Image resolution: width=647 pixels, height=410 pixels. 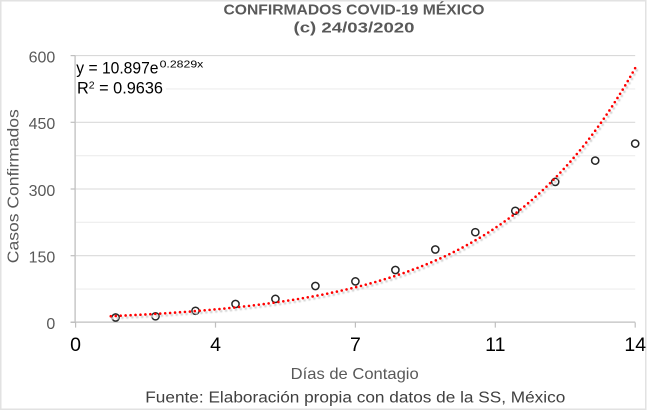 I want to click on svg-text: 7, so click(x=355, y=345).